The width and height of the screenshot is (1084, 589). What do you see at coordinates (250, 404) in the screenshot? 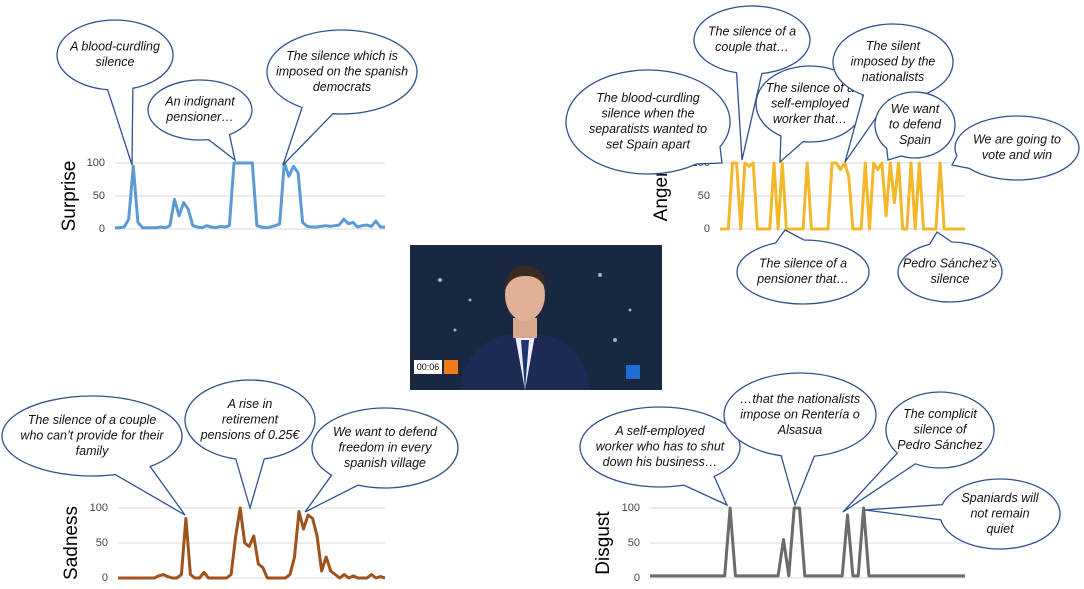
I see `bubble-text: A rise in` at bounding box center [250, 404].